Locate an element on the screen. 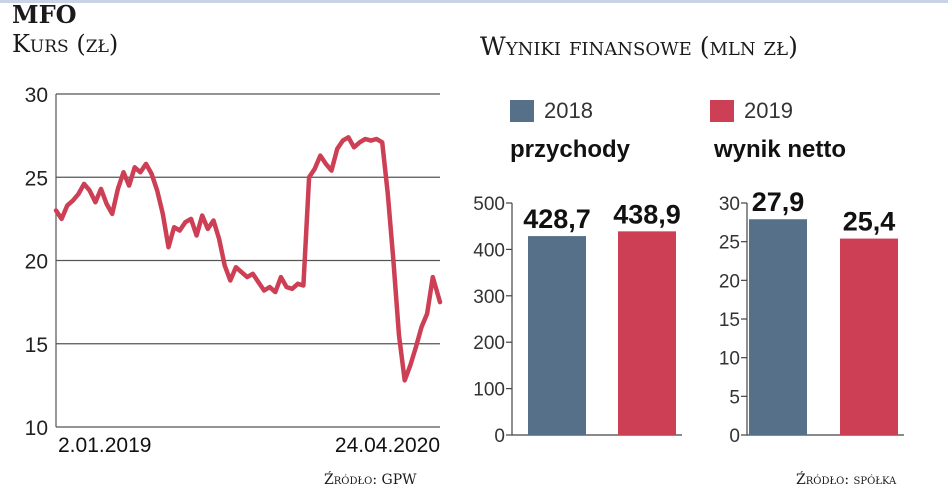 This screenshot has height=494, width=948. revenue-y-tick-label: 100 is located at coordinates (489, 390).